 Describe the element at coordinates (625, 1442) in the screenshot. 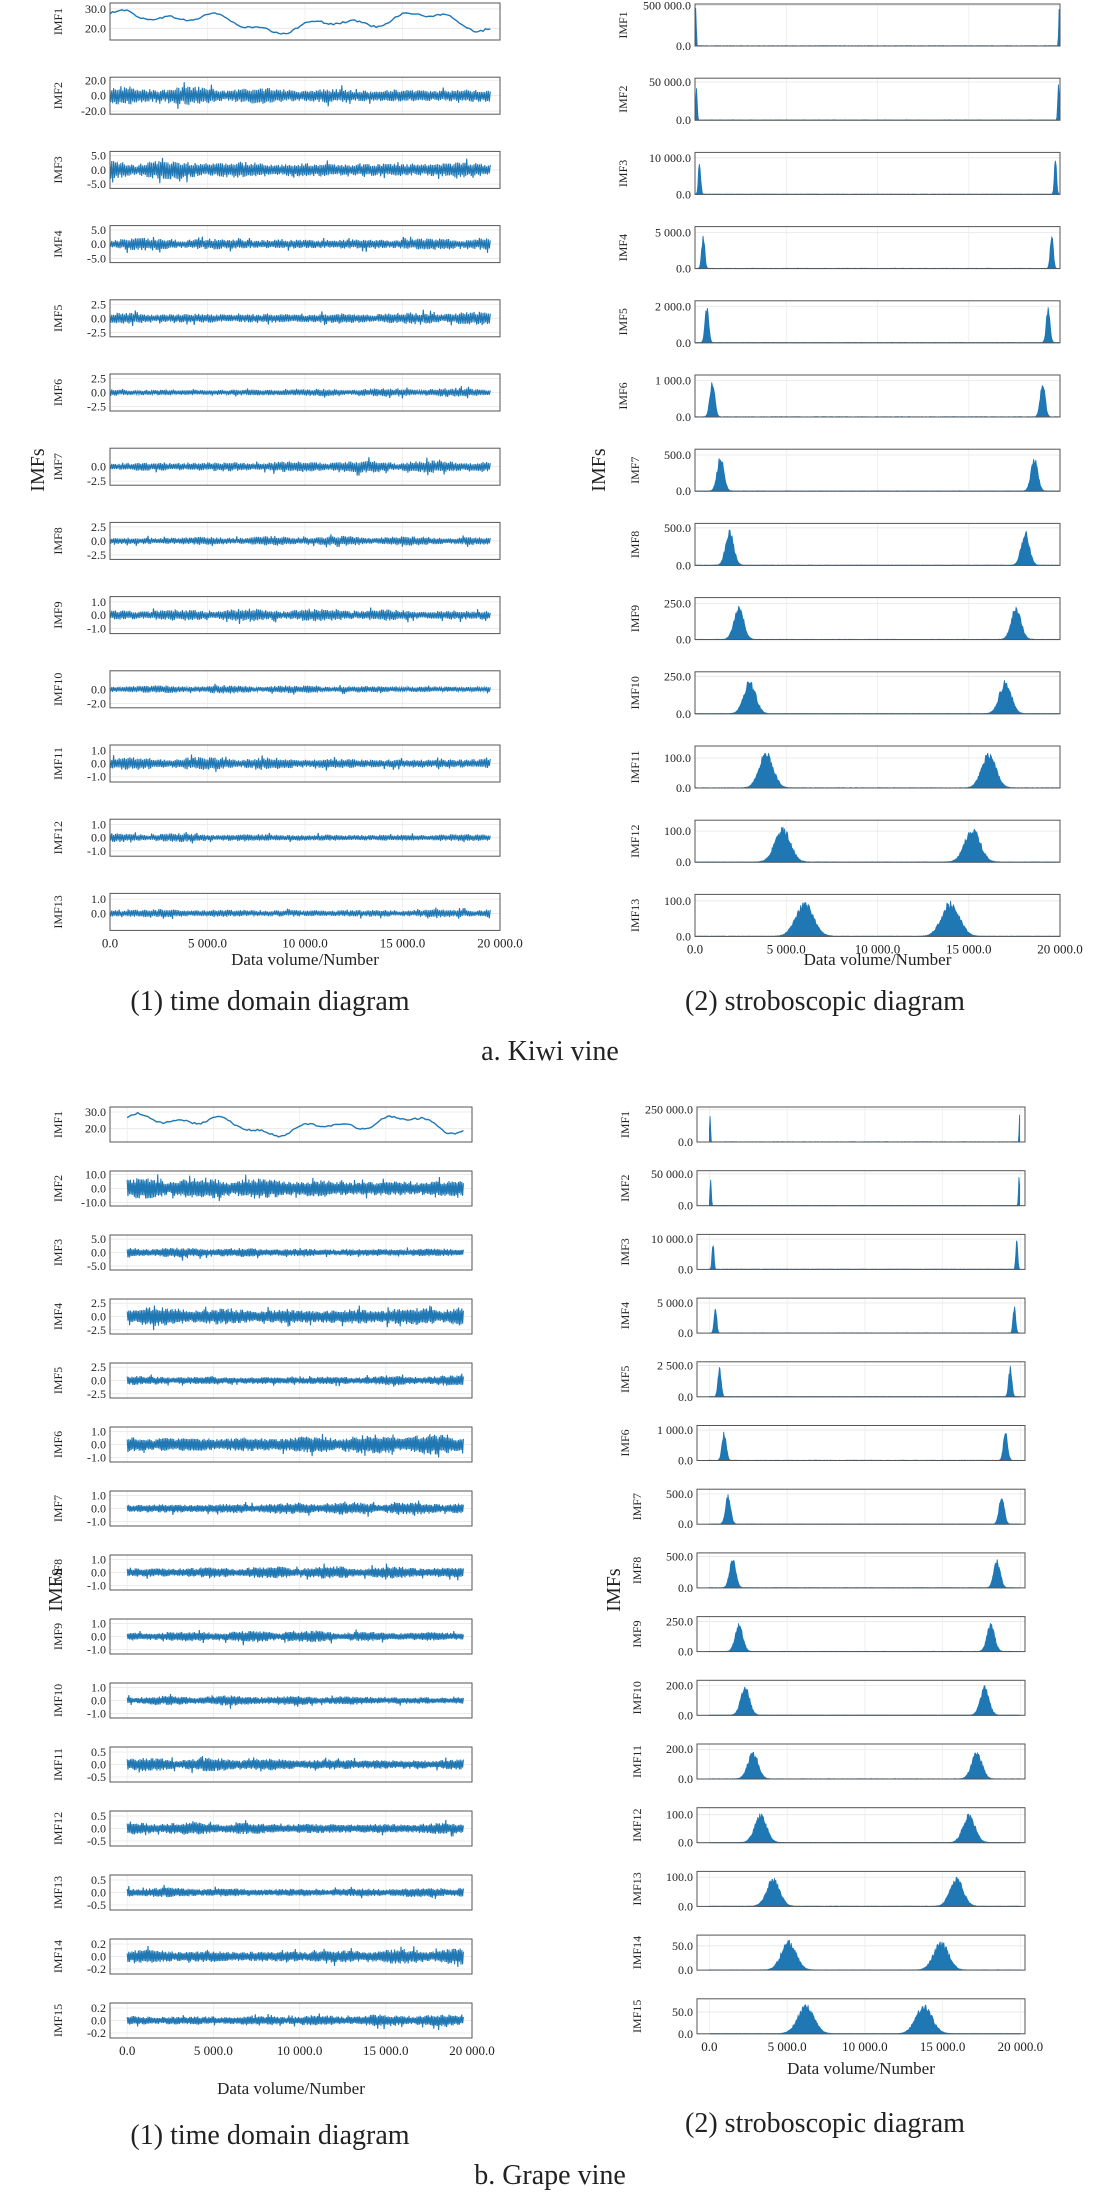

I see `subplot-label-imf6: IMF6` at that location.